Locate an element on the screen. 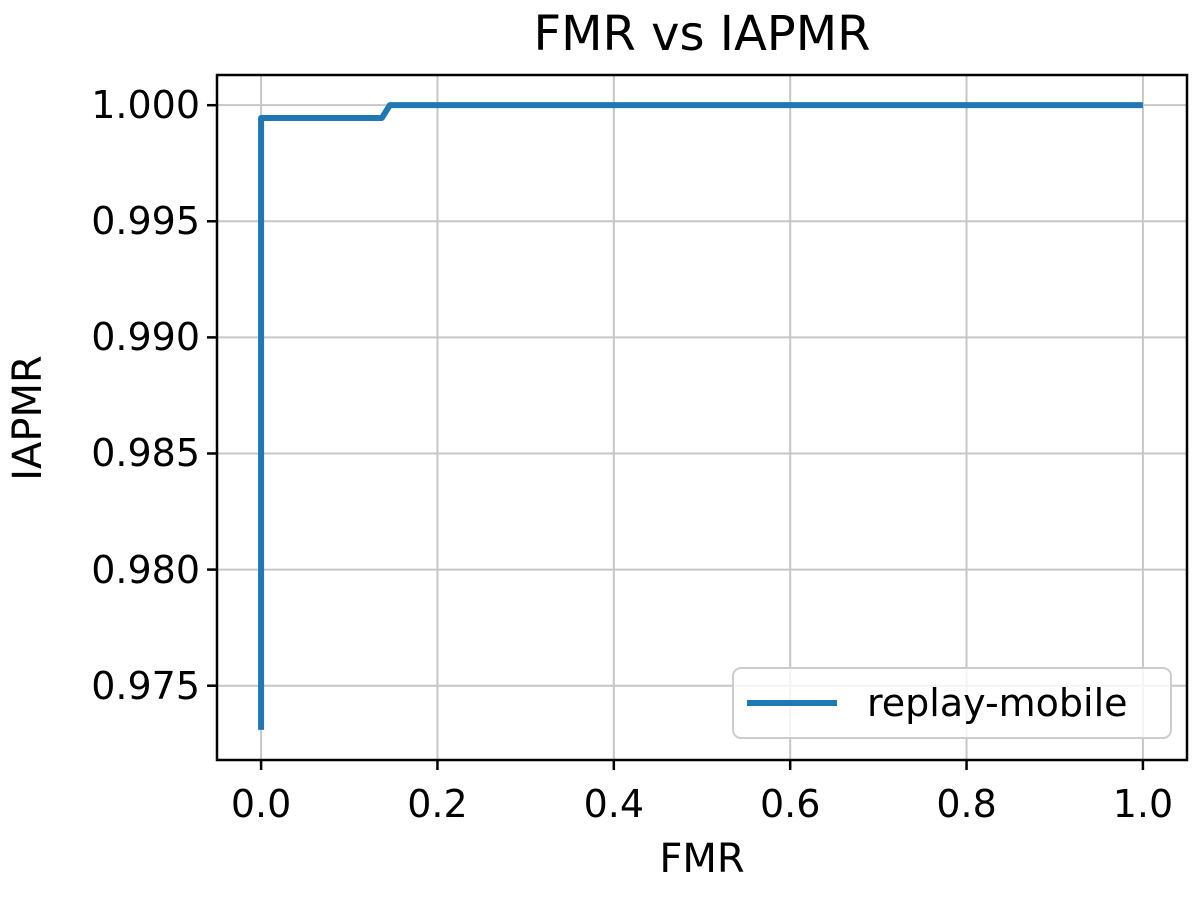 This screenshot has height=900, width=1200. y-tick-label: 0.975 is located at coordinates (145, 685).